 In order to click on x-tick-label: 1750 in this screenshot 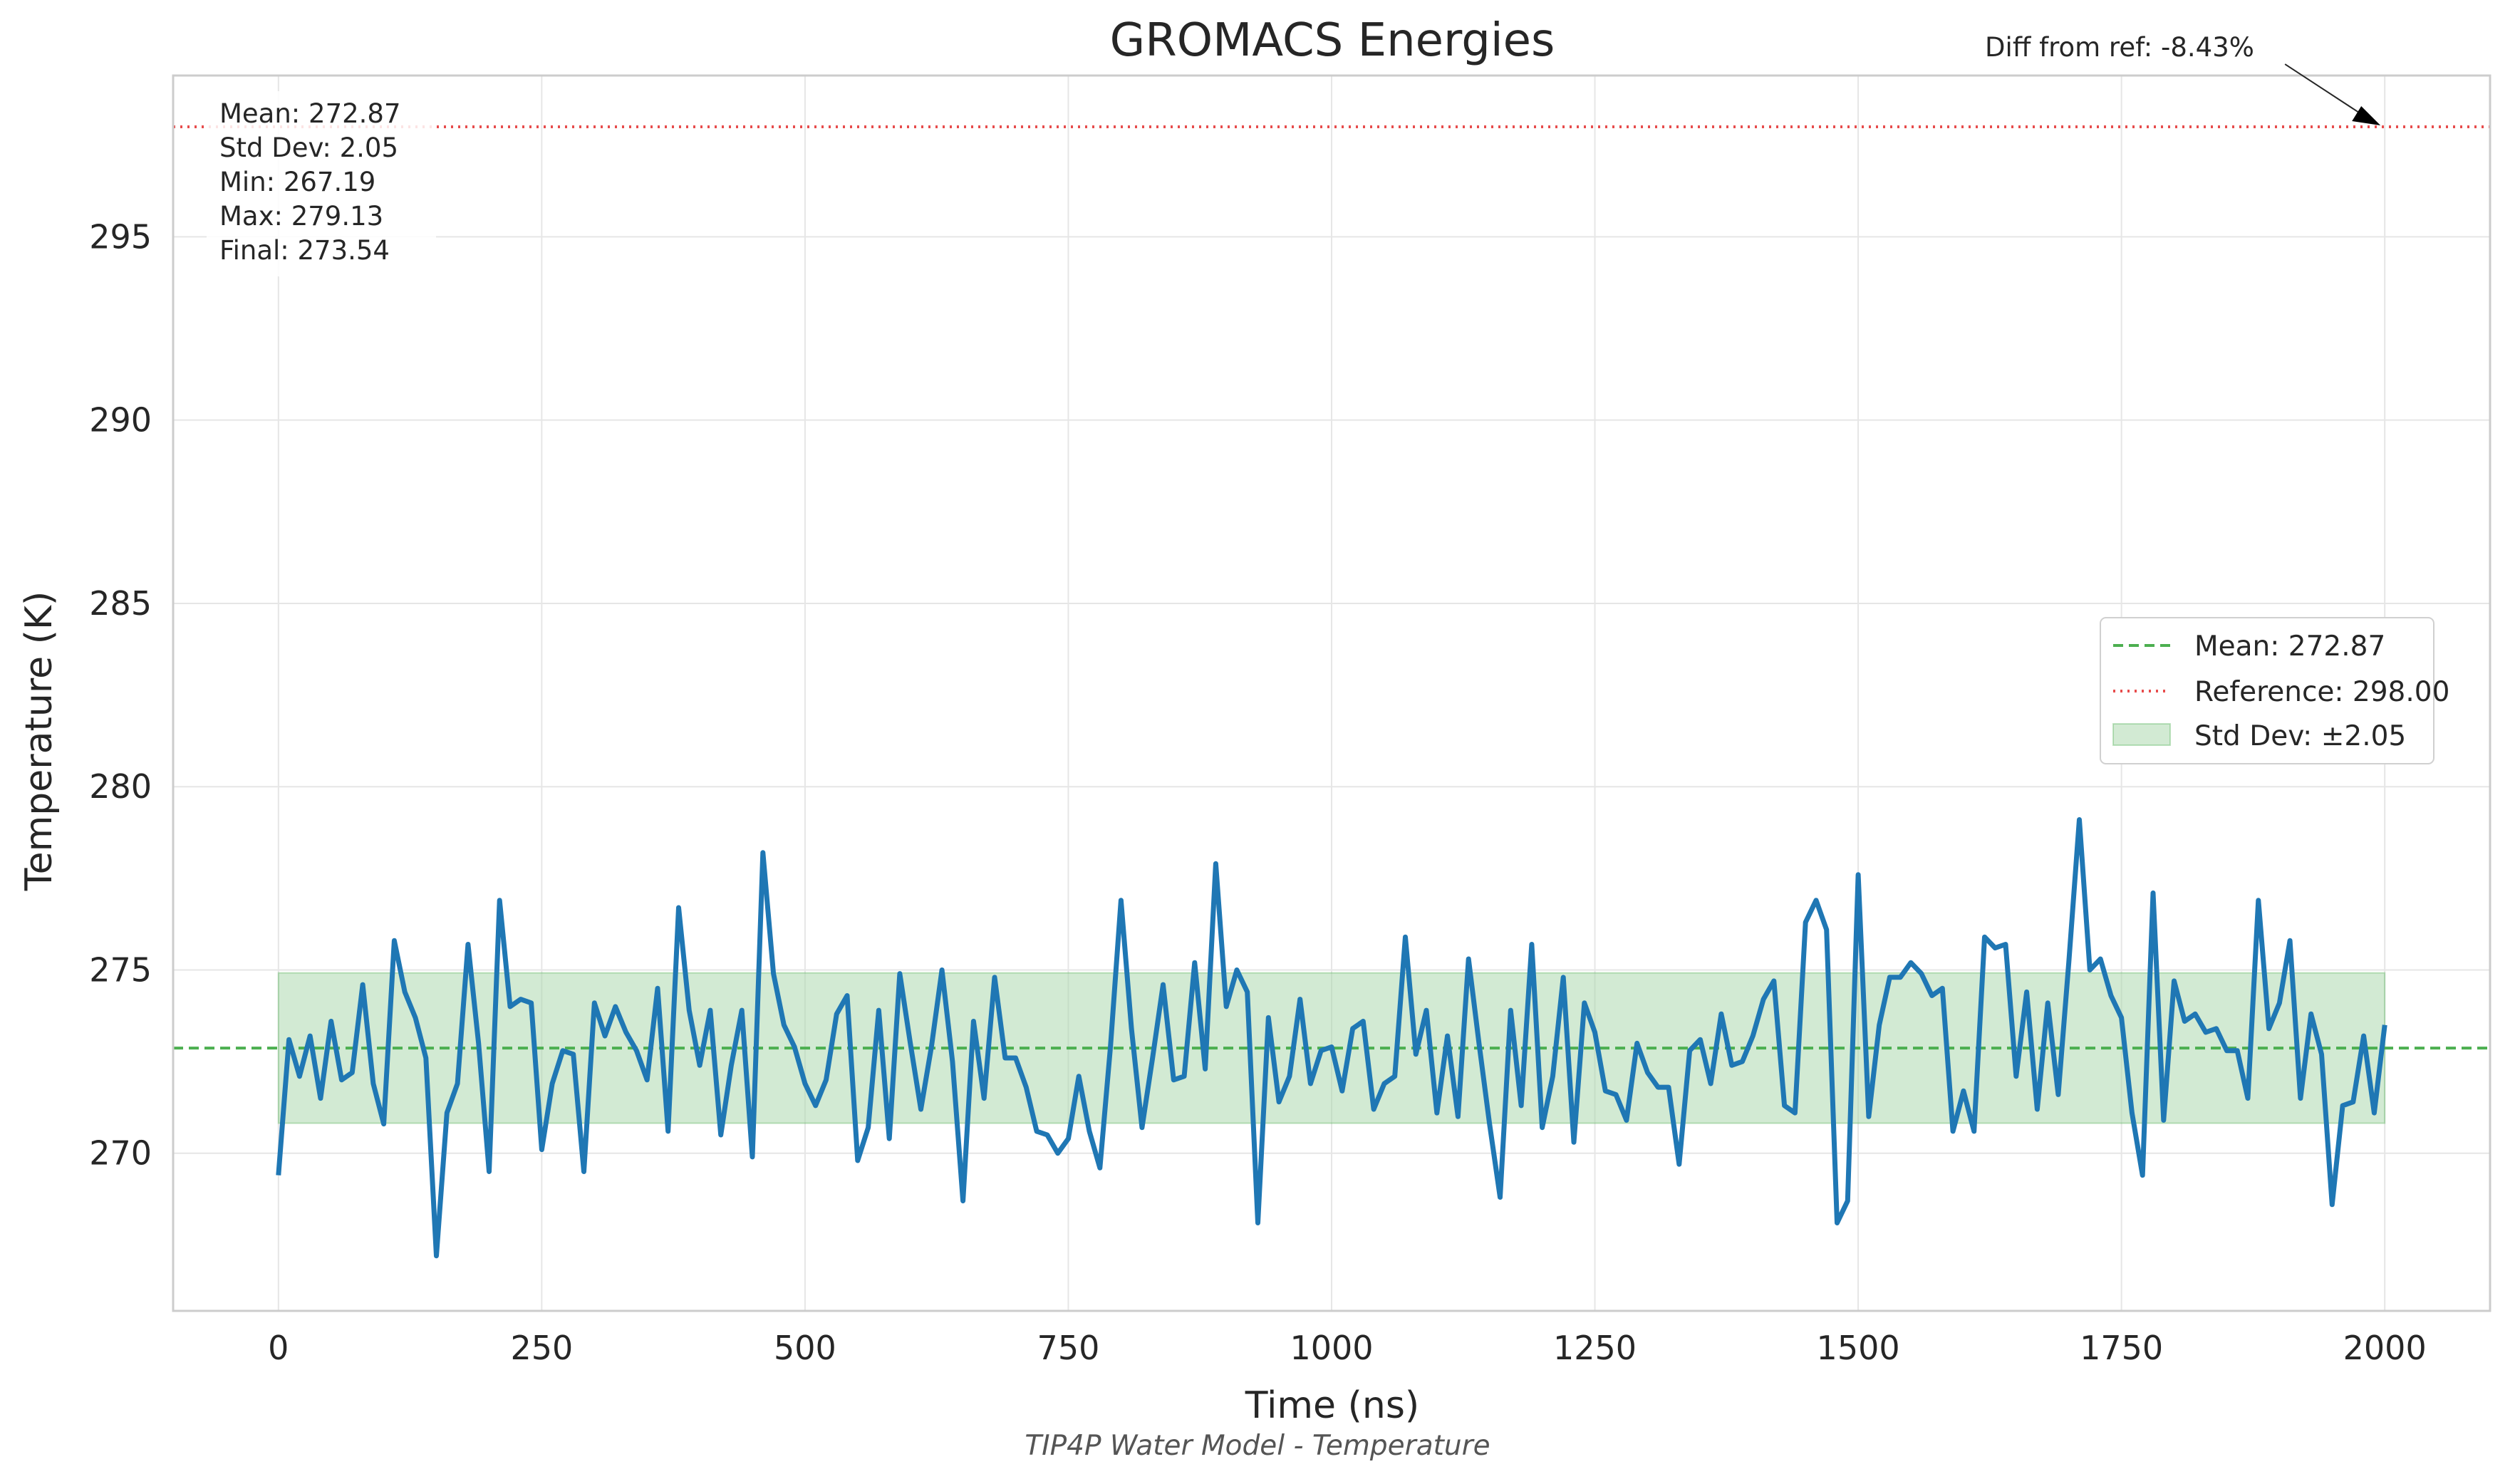, I will do `click(2121, 1348)`.